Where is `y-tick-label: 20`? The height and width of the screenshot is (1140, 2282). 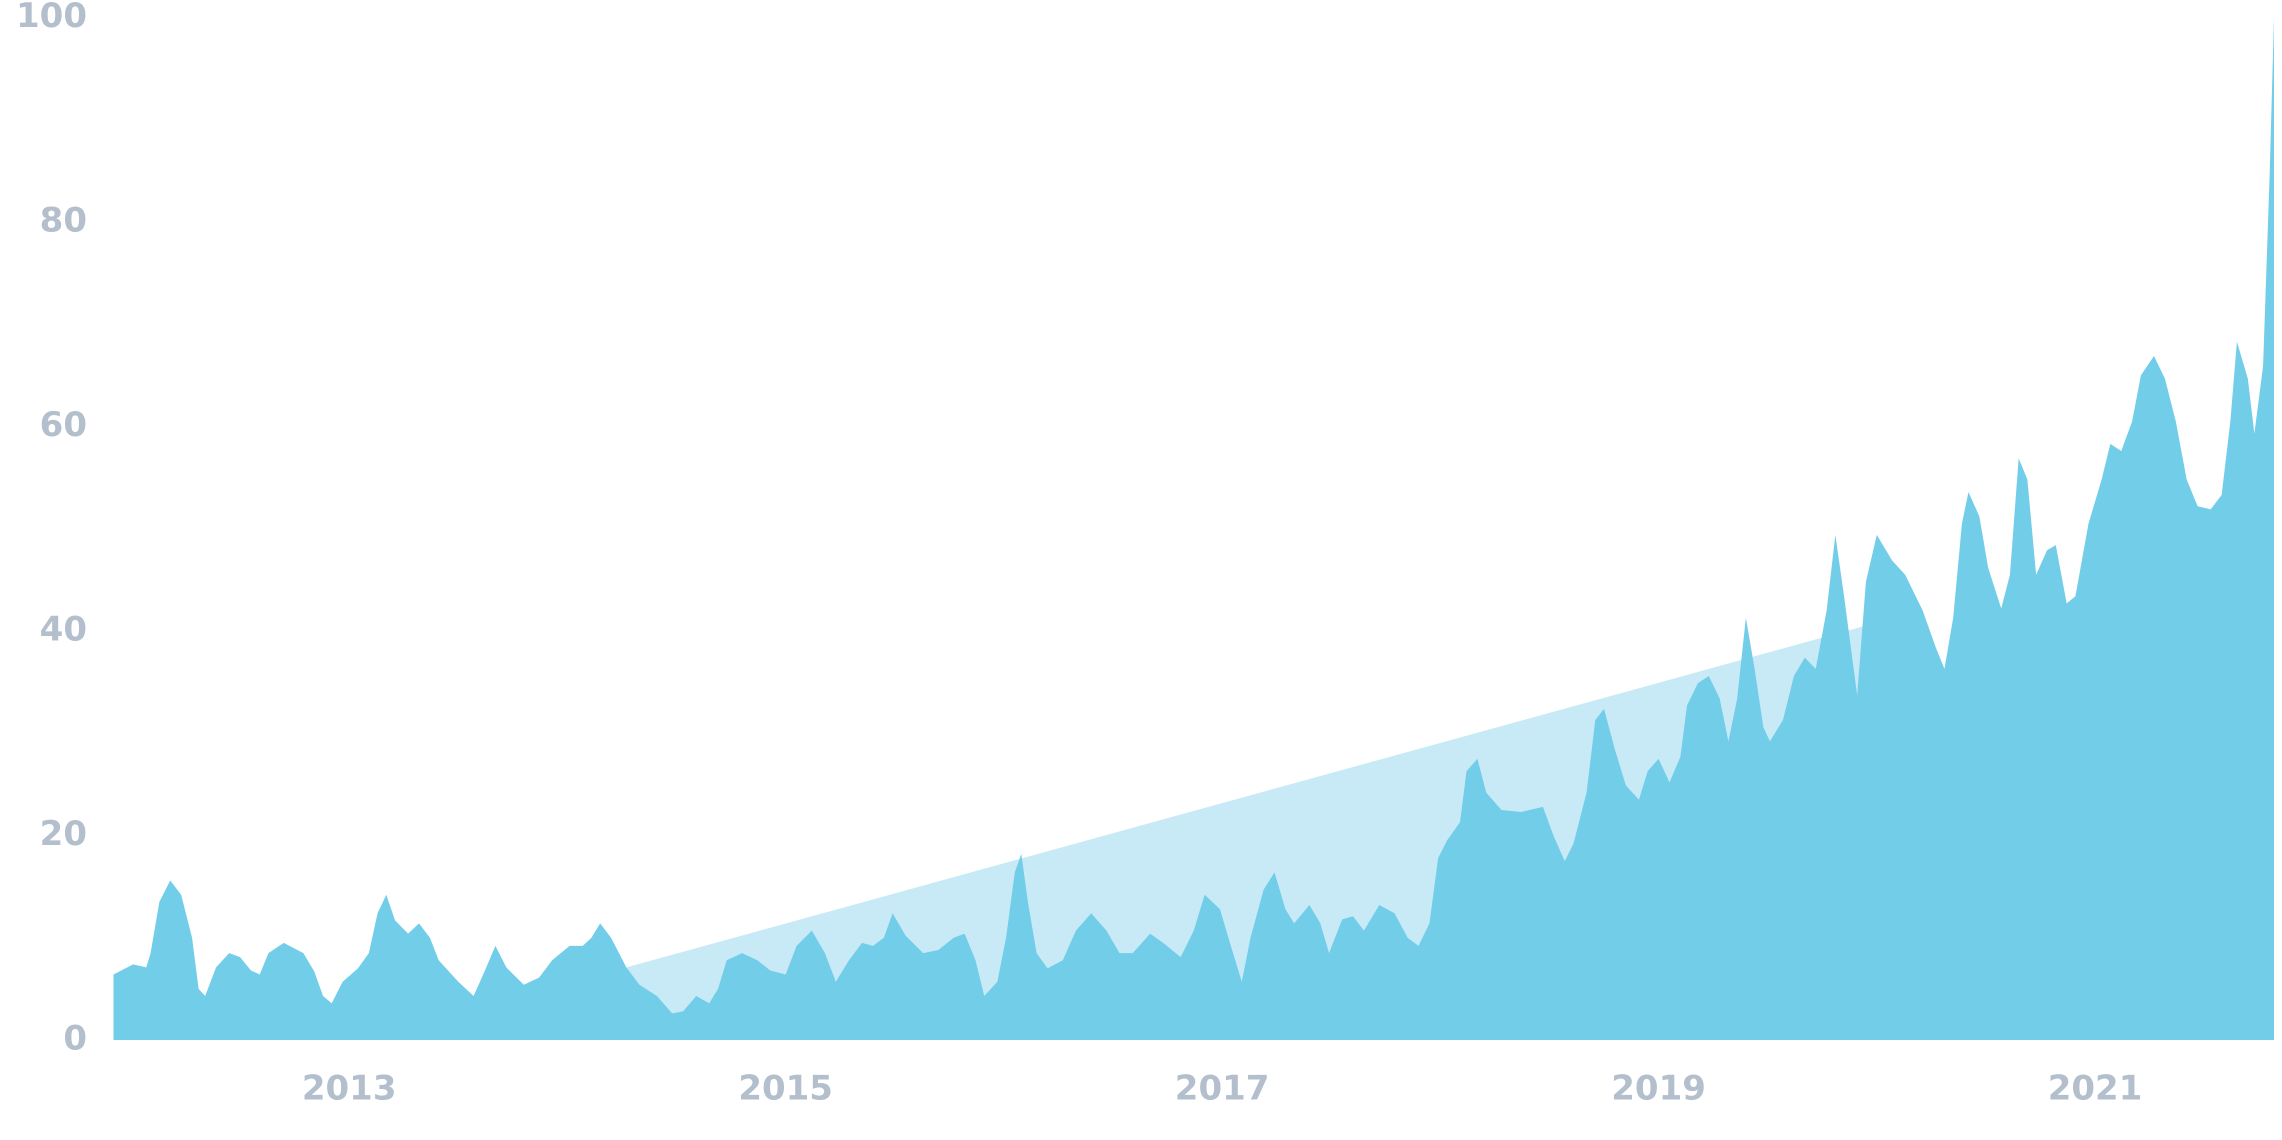
y-tick-label: 20 is located at coordinates (63, 834).